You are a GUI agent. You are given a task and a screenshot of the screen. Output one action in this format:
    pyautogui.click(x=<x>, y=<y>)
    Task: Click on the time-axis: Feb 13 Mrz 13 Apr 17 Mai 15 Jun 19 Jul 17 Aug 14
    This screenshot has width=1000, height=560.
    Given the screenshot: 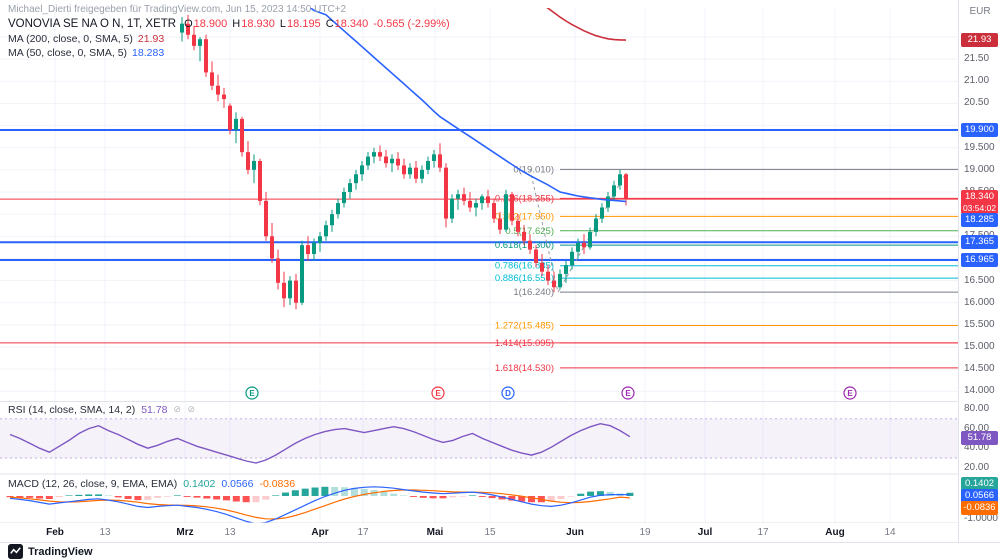 What is the action you would take?
    pyautogui.click(x=479, y=532)
    